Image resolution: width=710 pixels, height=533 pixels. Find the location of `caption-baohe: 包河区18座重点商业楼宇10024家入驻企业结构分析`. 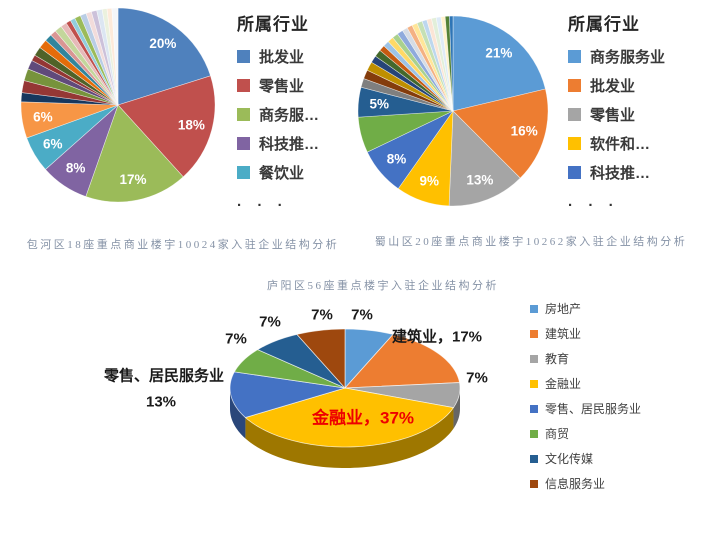

caption-baohe: 包河区18座重点商业楼宇10024家入驻企业结构分析 is located at coordinates (183, 245).